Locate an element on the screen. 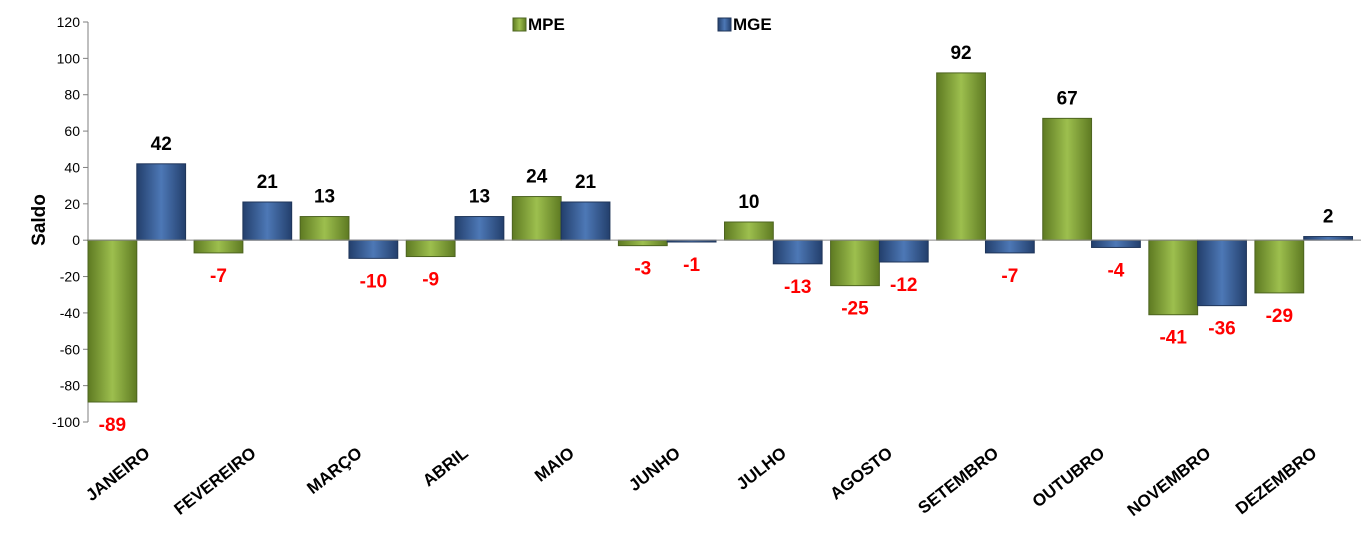  category-label: ABRIL is located at coordinates (445, 466).